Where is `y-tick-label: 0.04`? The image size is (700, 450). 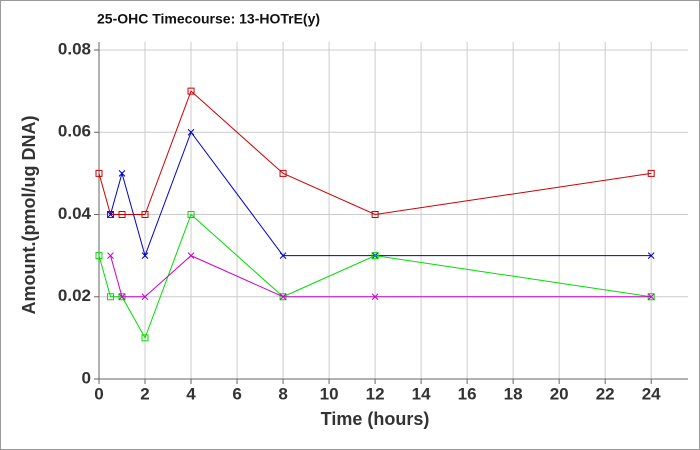 y-tick-label: 0.04 is located at coordinates (75, 213).